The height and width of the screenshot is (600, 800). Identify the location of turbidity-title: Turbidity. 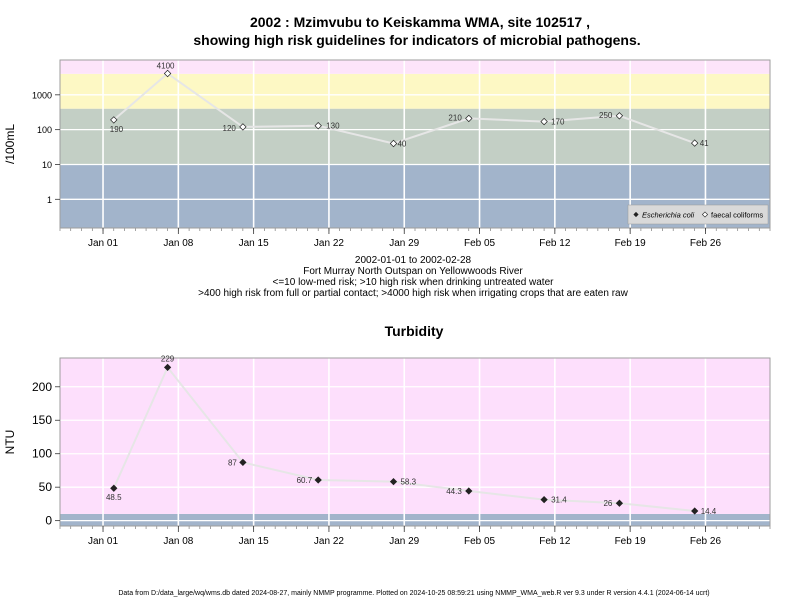
(414, 331).